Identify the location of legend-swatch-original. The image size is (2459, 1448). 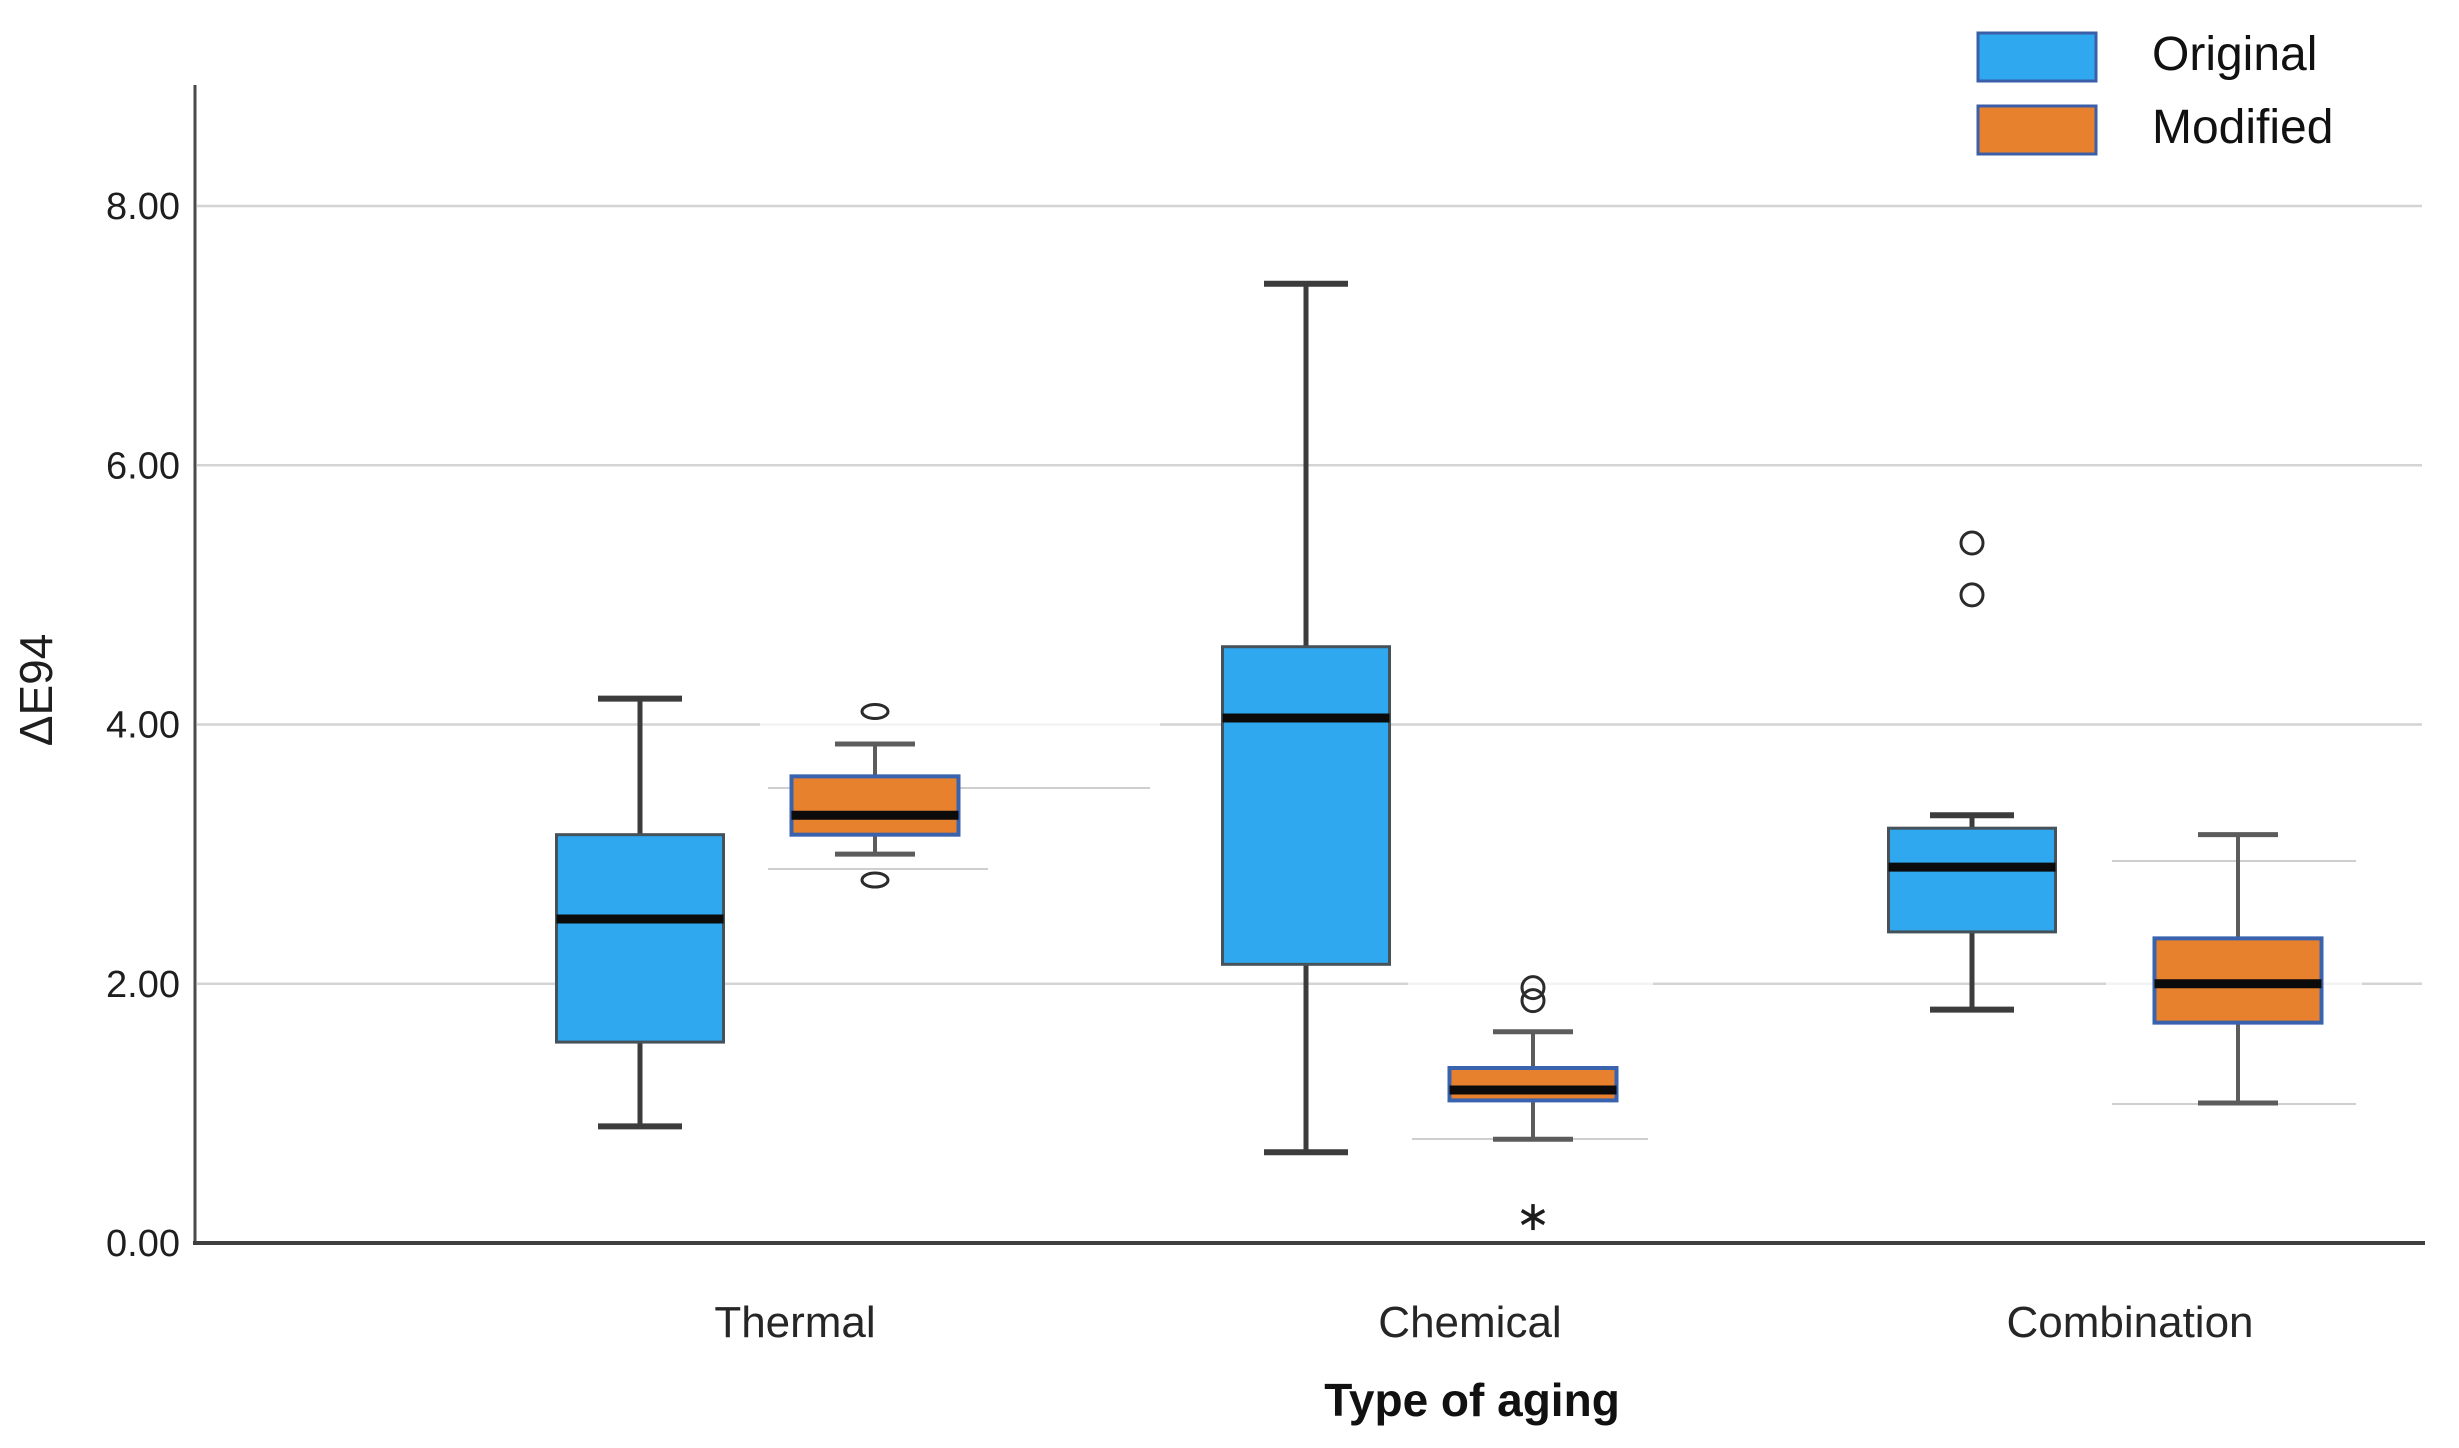
(2037, 57).